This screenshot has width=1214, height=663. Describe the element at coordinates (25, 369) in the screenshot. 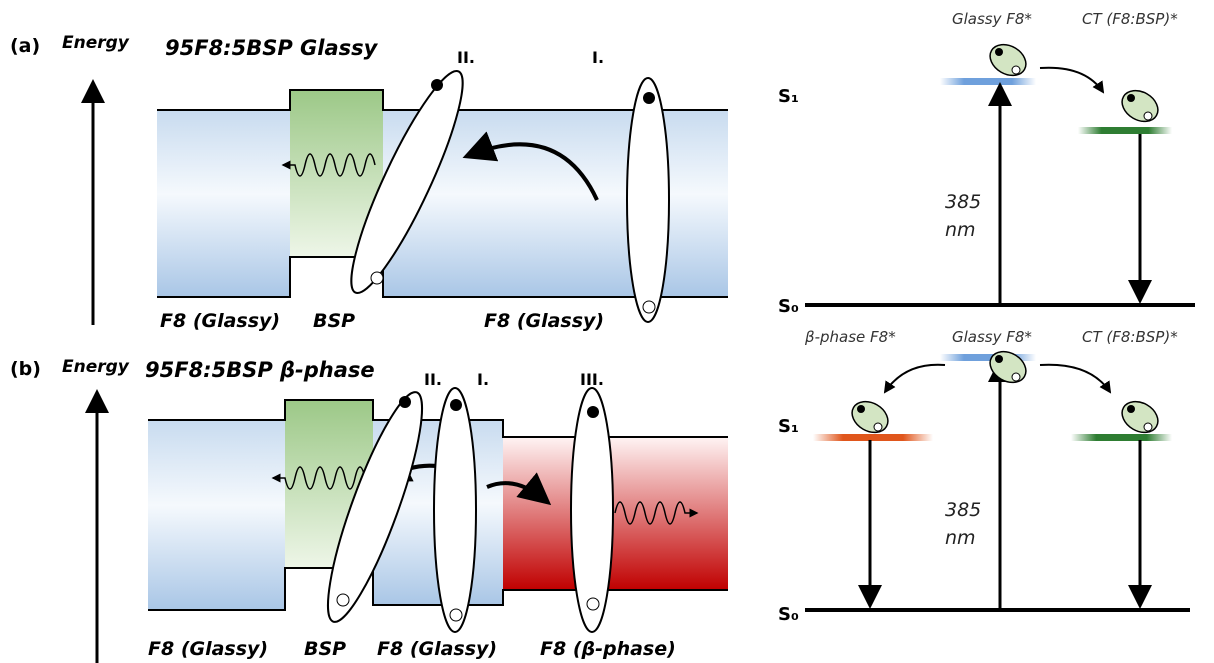

I see `panel-label: (b)` at that location.